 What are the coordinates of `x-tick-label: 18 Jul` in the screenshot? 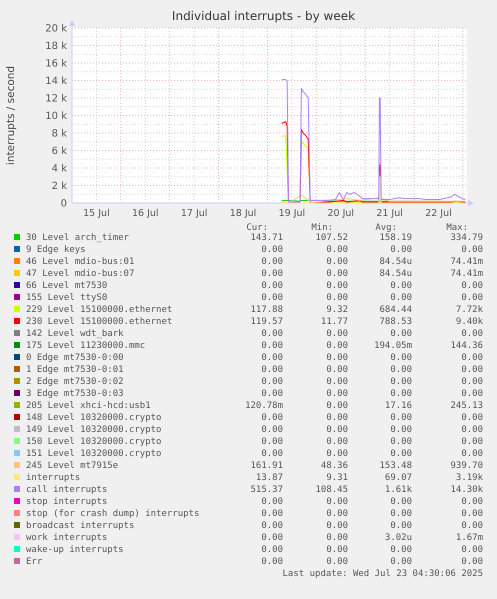 It's located at (243, 213).